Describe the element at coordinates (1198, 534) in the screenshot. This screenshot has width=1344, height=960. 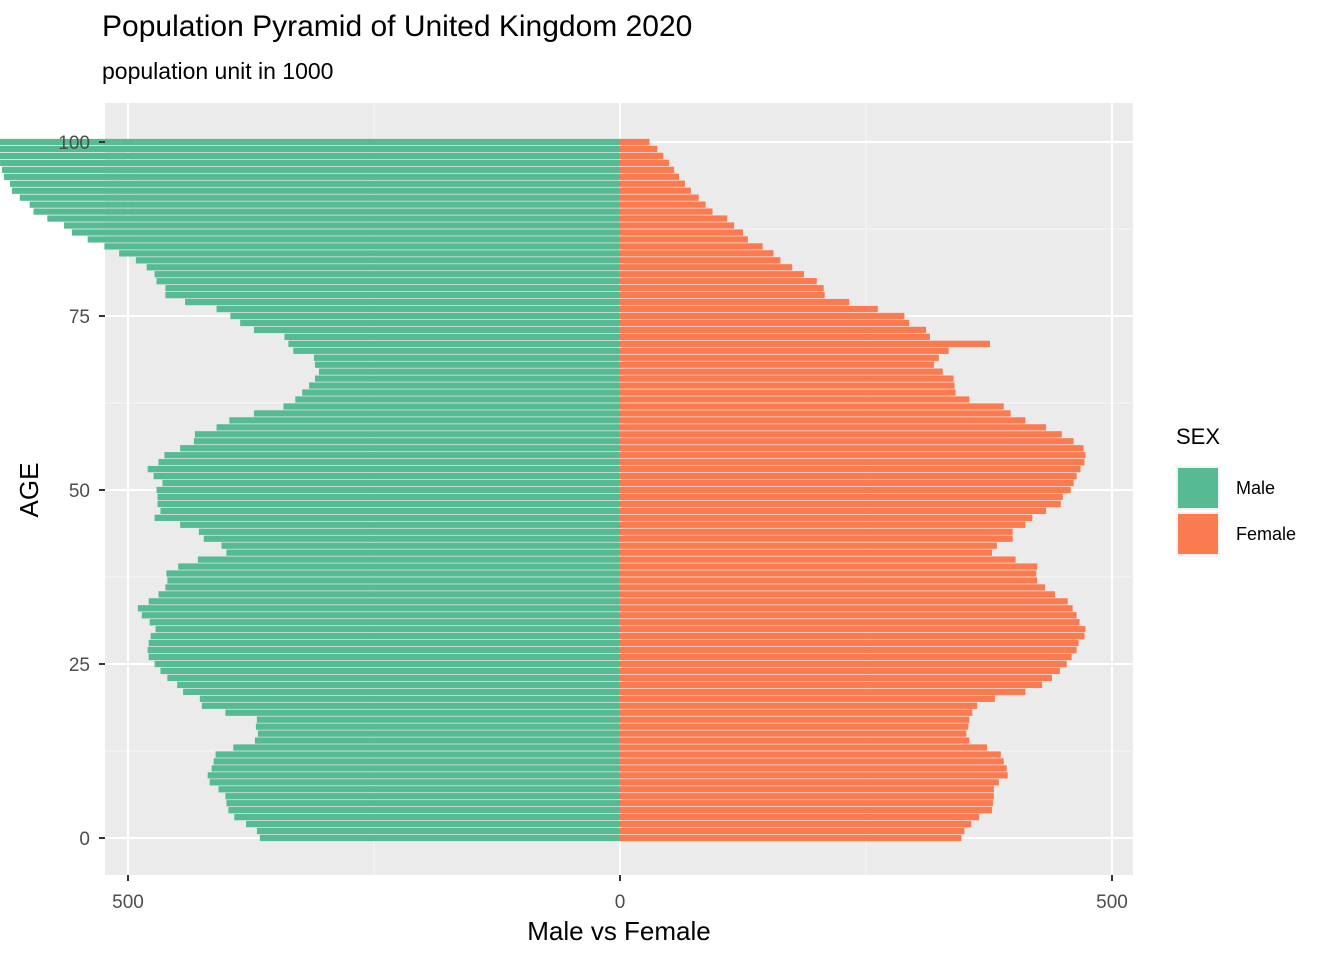
I see `legend-key-female` at that location.